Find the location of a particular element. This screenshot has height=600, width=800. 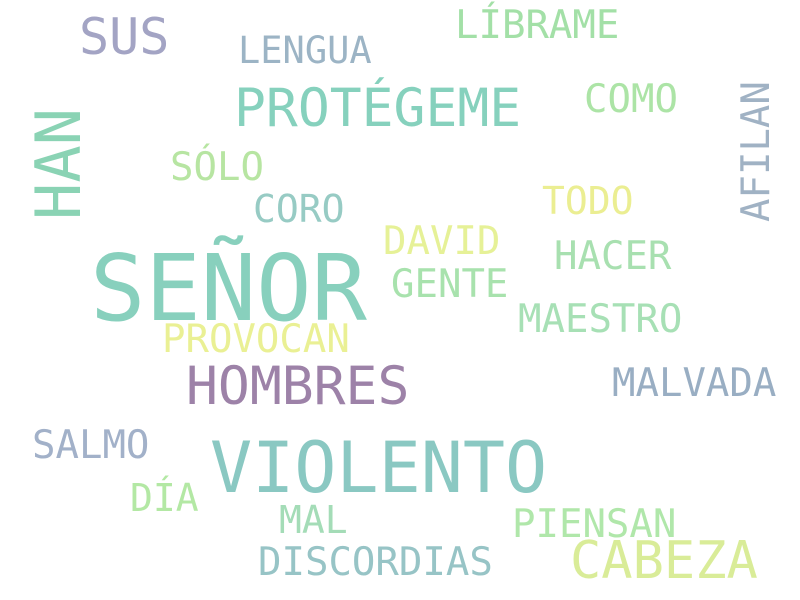

word-sus: SUS is located at coordinates (124, 37).